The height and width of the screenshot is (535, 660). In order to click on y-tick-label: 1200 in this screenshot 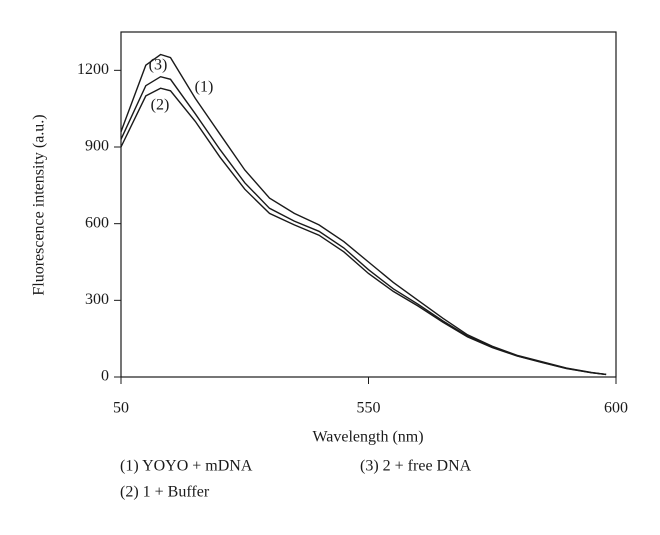, I will do `click(93, 69)`.